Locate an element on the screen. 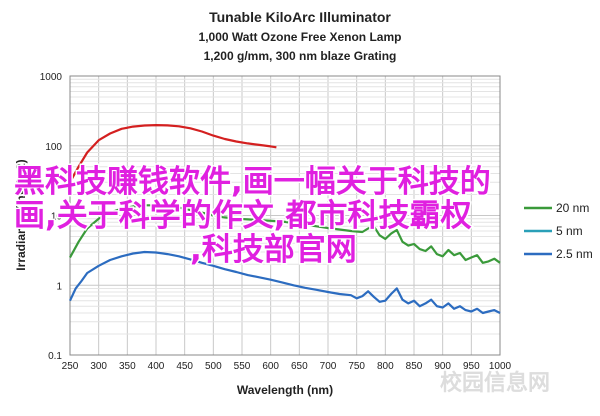 This screenshot has height=416, width=600. chart-title: Tunable KiloArc Illuminator is located at coordinates (300, 17).